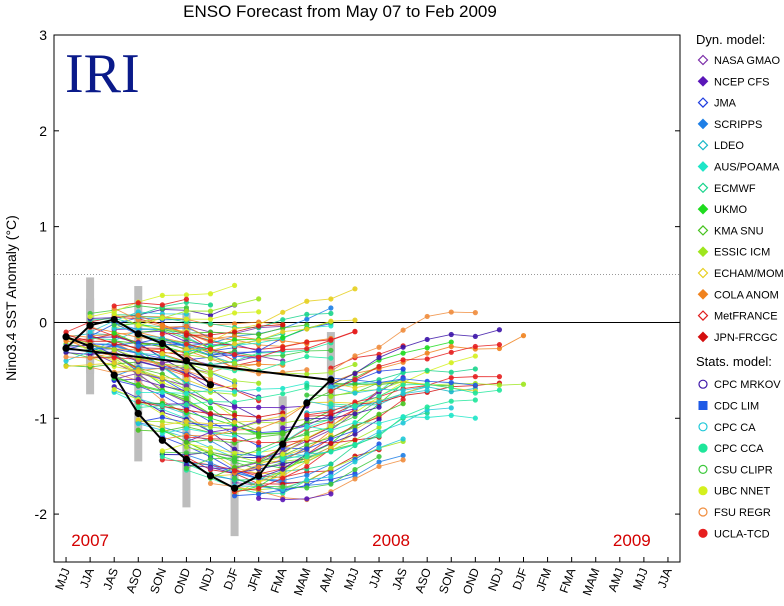 The image size is (784, 606). Describe the element at coordinates (730, 39) in the screenshot. I see `legend-heading-dynamical: Dyn. model:` at that location.